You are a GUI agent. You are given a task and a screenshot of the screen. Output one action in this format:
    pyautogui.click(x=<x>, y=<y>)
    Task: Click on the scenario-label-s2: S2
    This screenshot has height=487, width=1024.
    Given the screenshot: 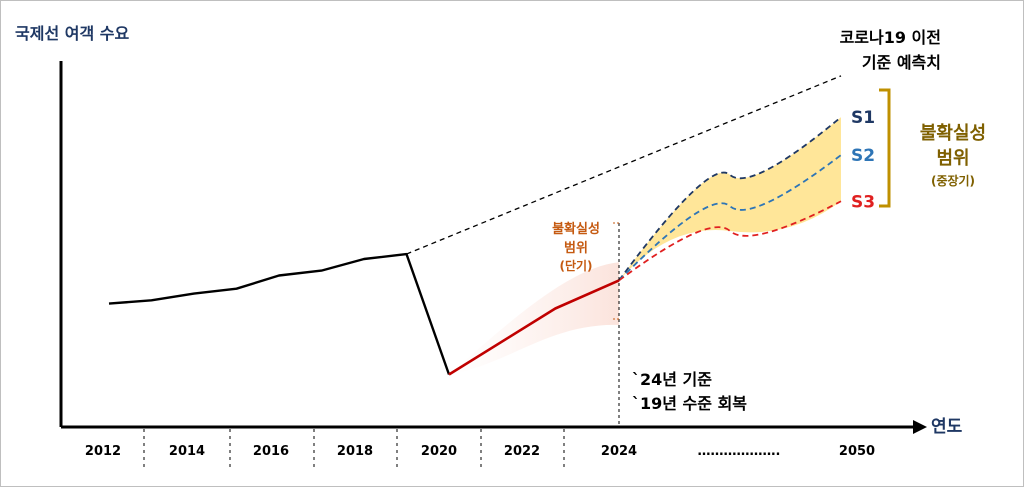 What is the action you would take?
    pyautogui.click(x=863, y=156)
    